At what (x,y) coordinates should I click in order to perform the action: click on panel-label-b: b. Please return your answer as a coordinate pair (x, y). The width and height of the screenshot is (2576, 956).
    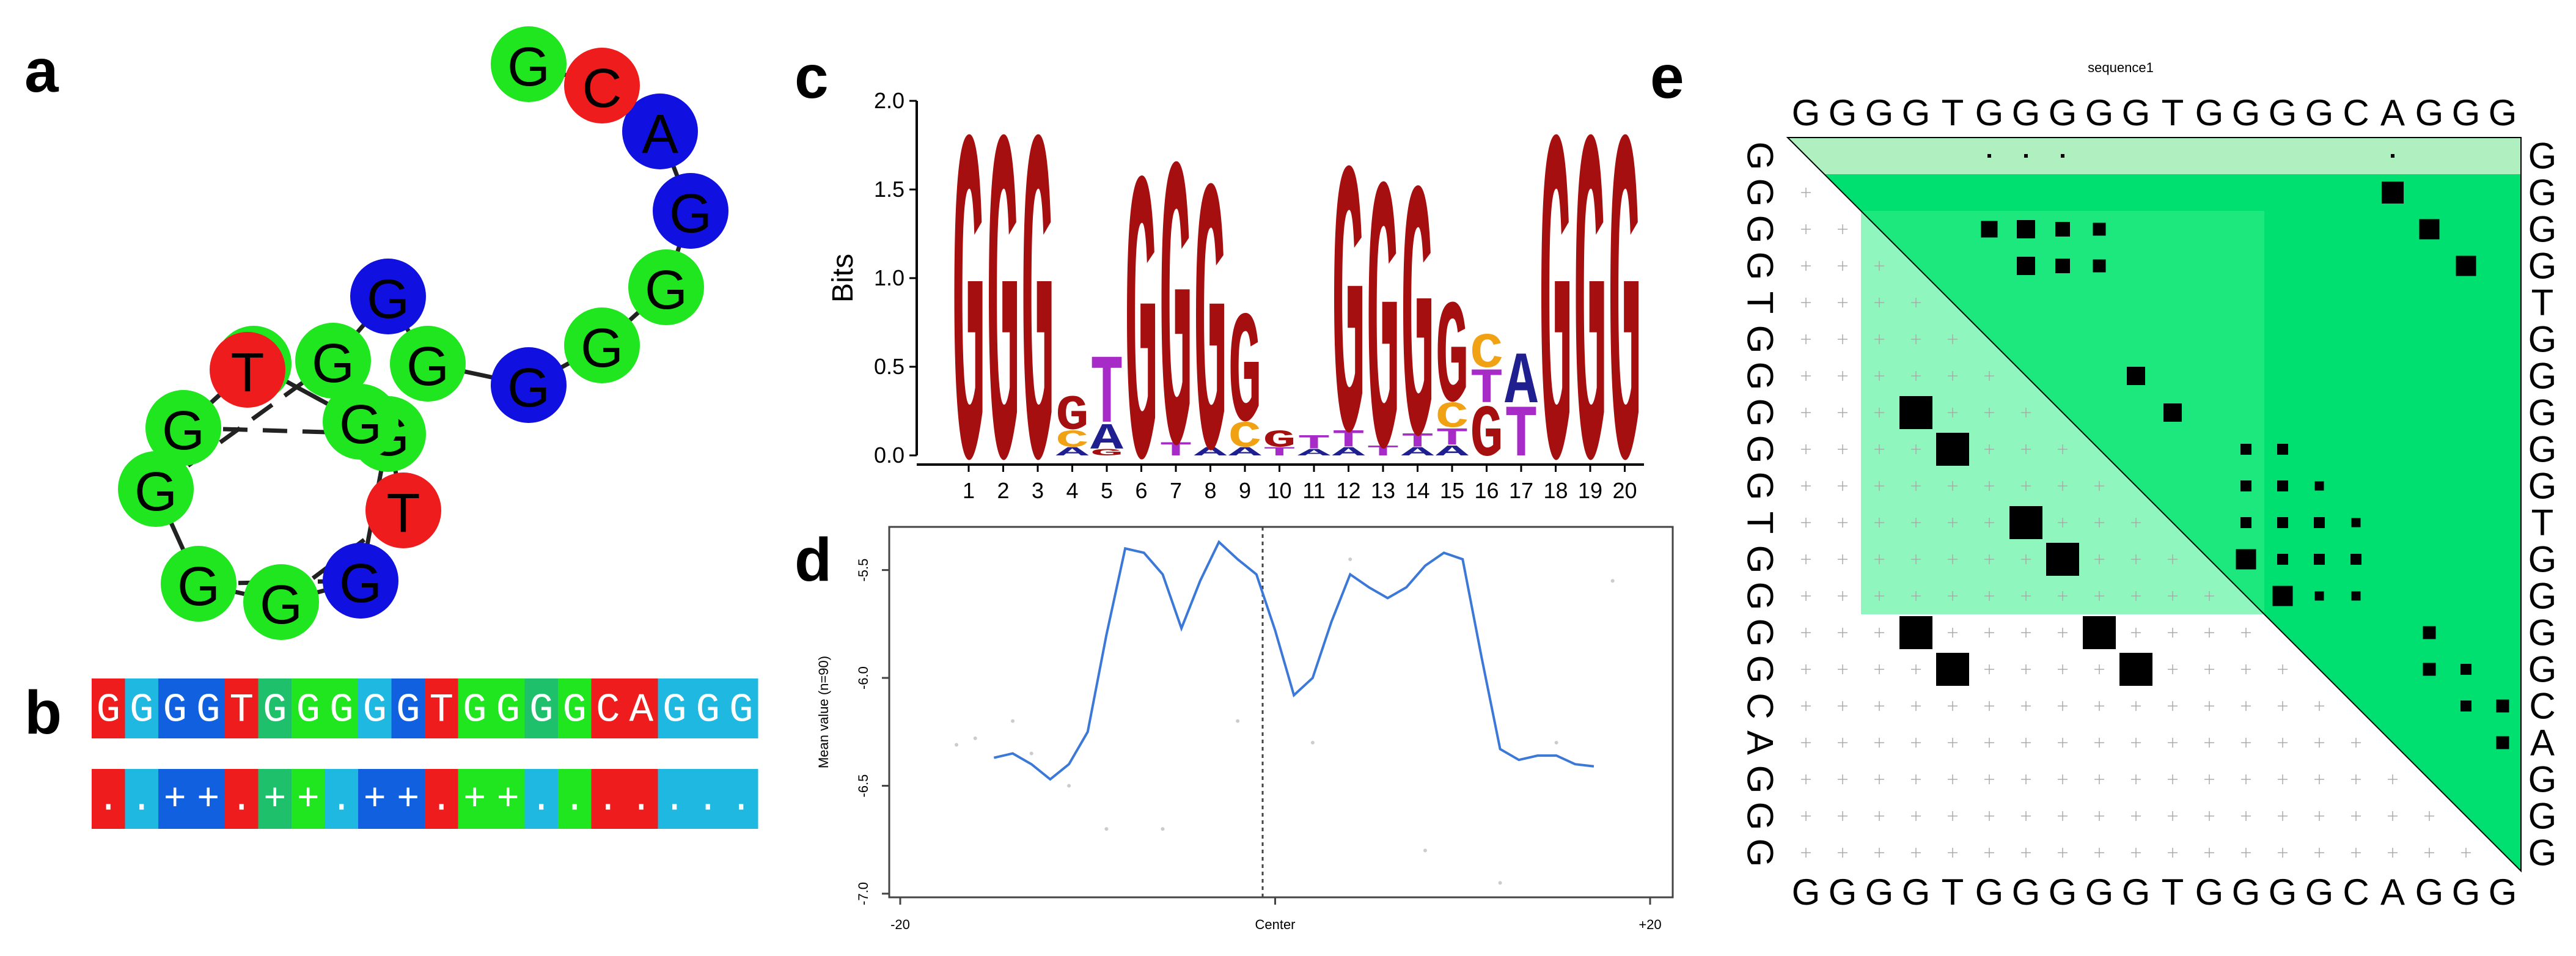
    Looking at the image, I should click on (43, 712).